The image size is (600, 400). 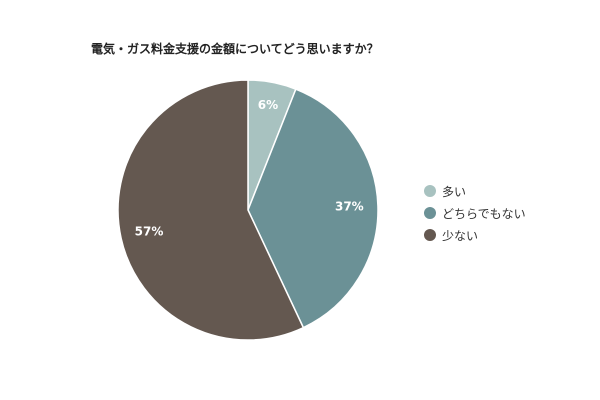 I want to click on legend-label-few: 少ない, so click(x=460, y=235).